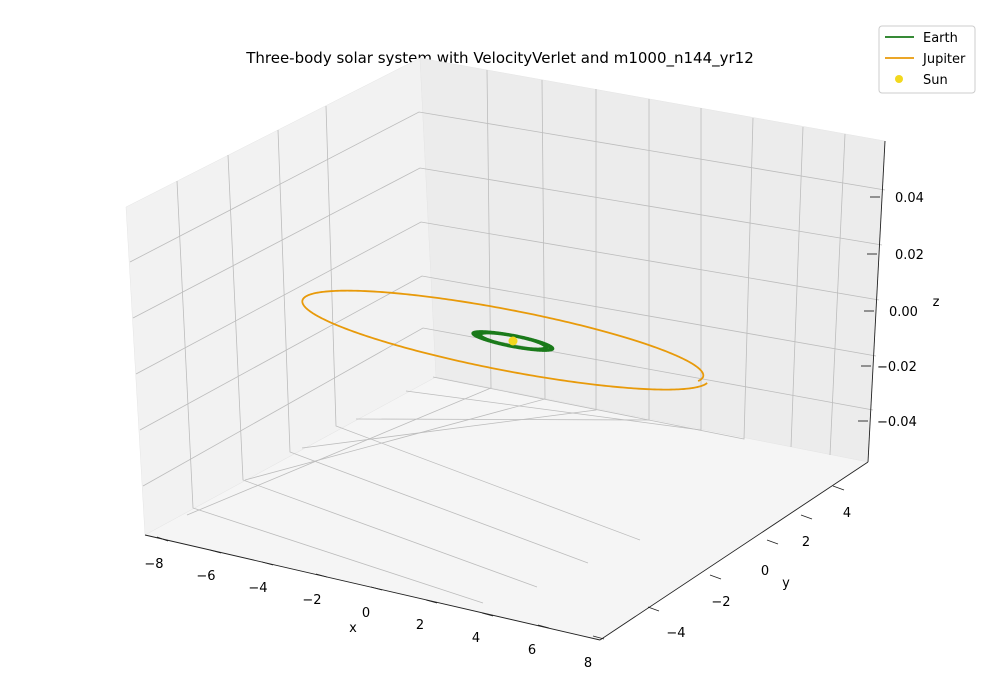 The width and height of the screenshot is (1000, 700). Describe the element at coordinates (944, 59) in the screenshot. I see `legend-jupiter-label: Jupiter` at that location.